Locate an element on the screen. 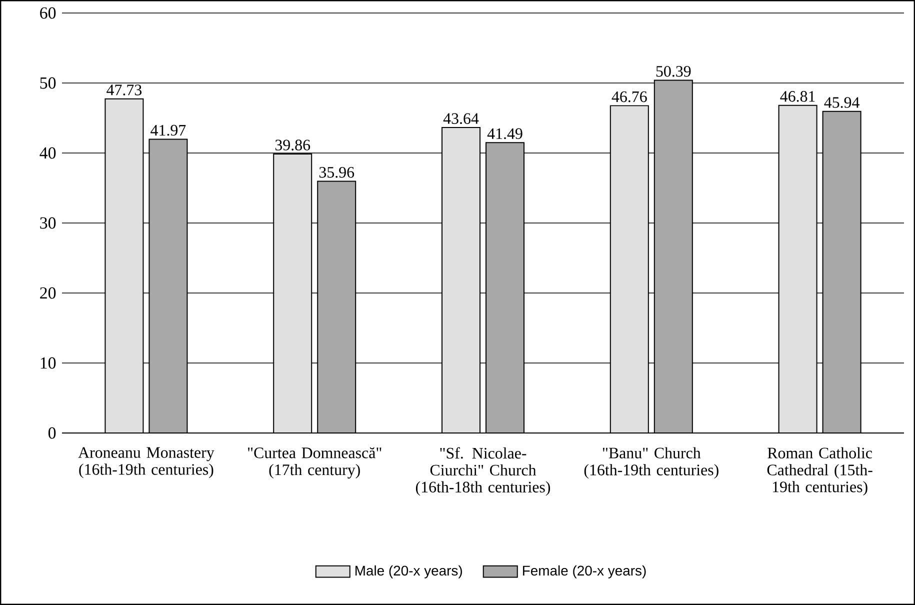 The image size is (915, 605). x-tick-label: Aroneanu Monastery (16th-19th centuries) is located at coordinates (146, 462).